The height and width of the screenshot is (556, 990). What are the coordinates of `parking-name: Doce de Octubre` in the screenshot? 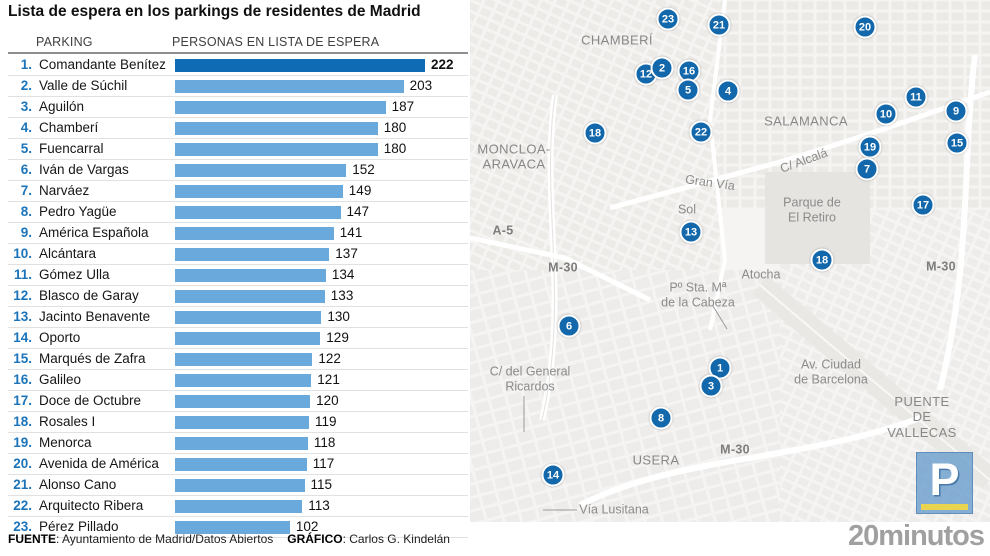 It's located at (90, 400).